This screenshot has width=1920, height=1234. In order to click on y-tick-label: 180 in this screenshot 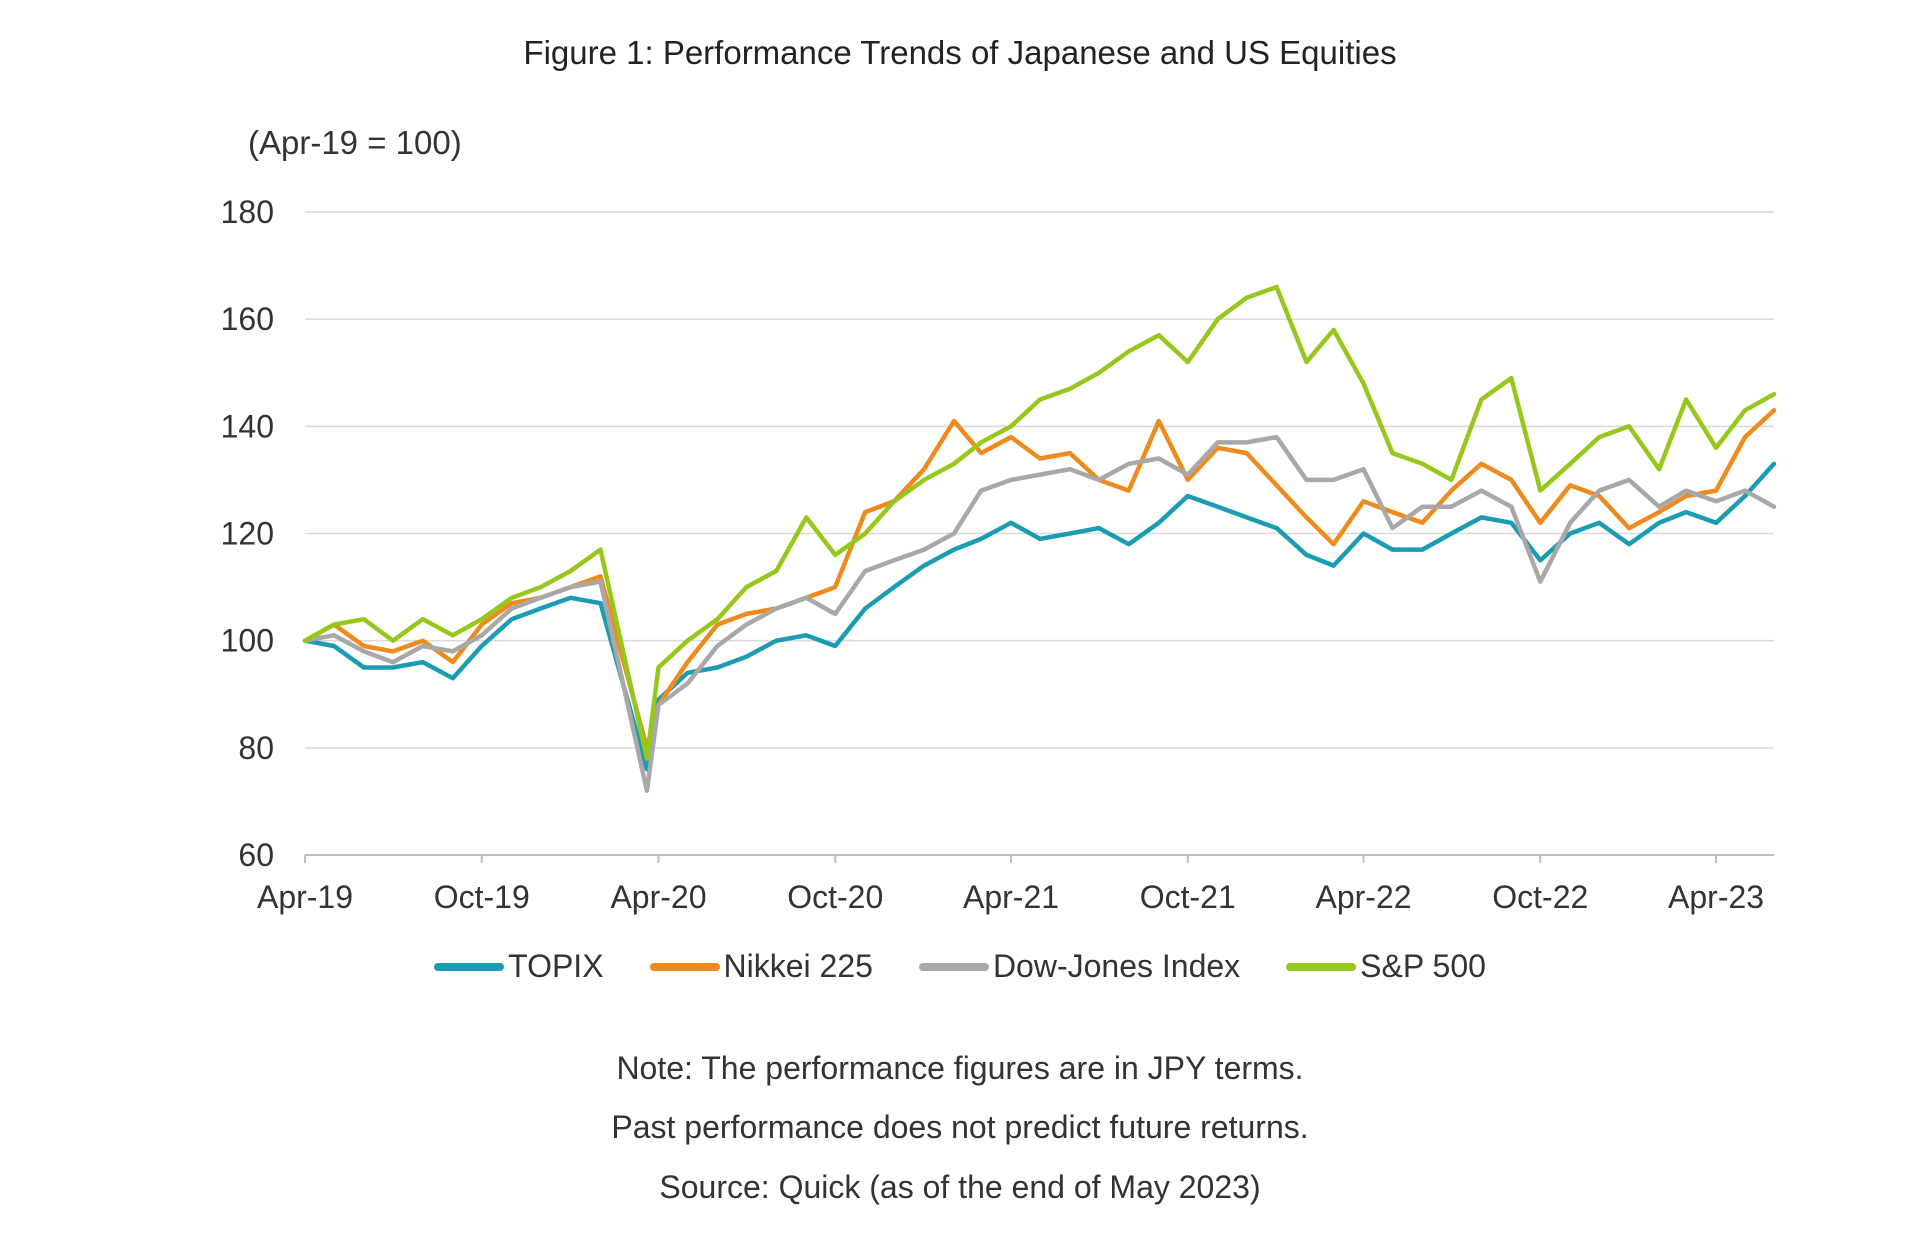, I will do `click(247, 212)`.